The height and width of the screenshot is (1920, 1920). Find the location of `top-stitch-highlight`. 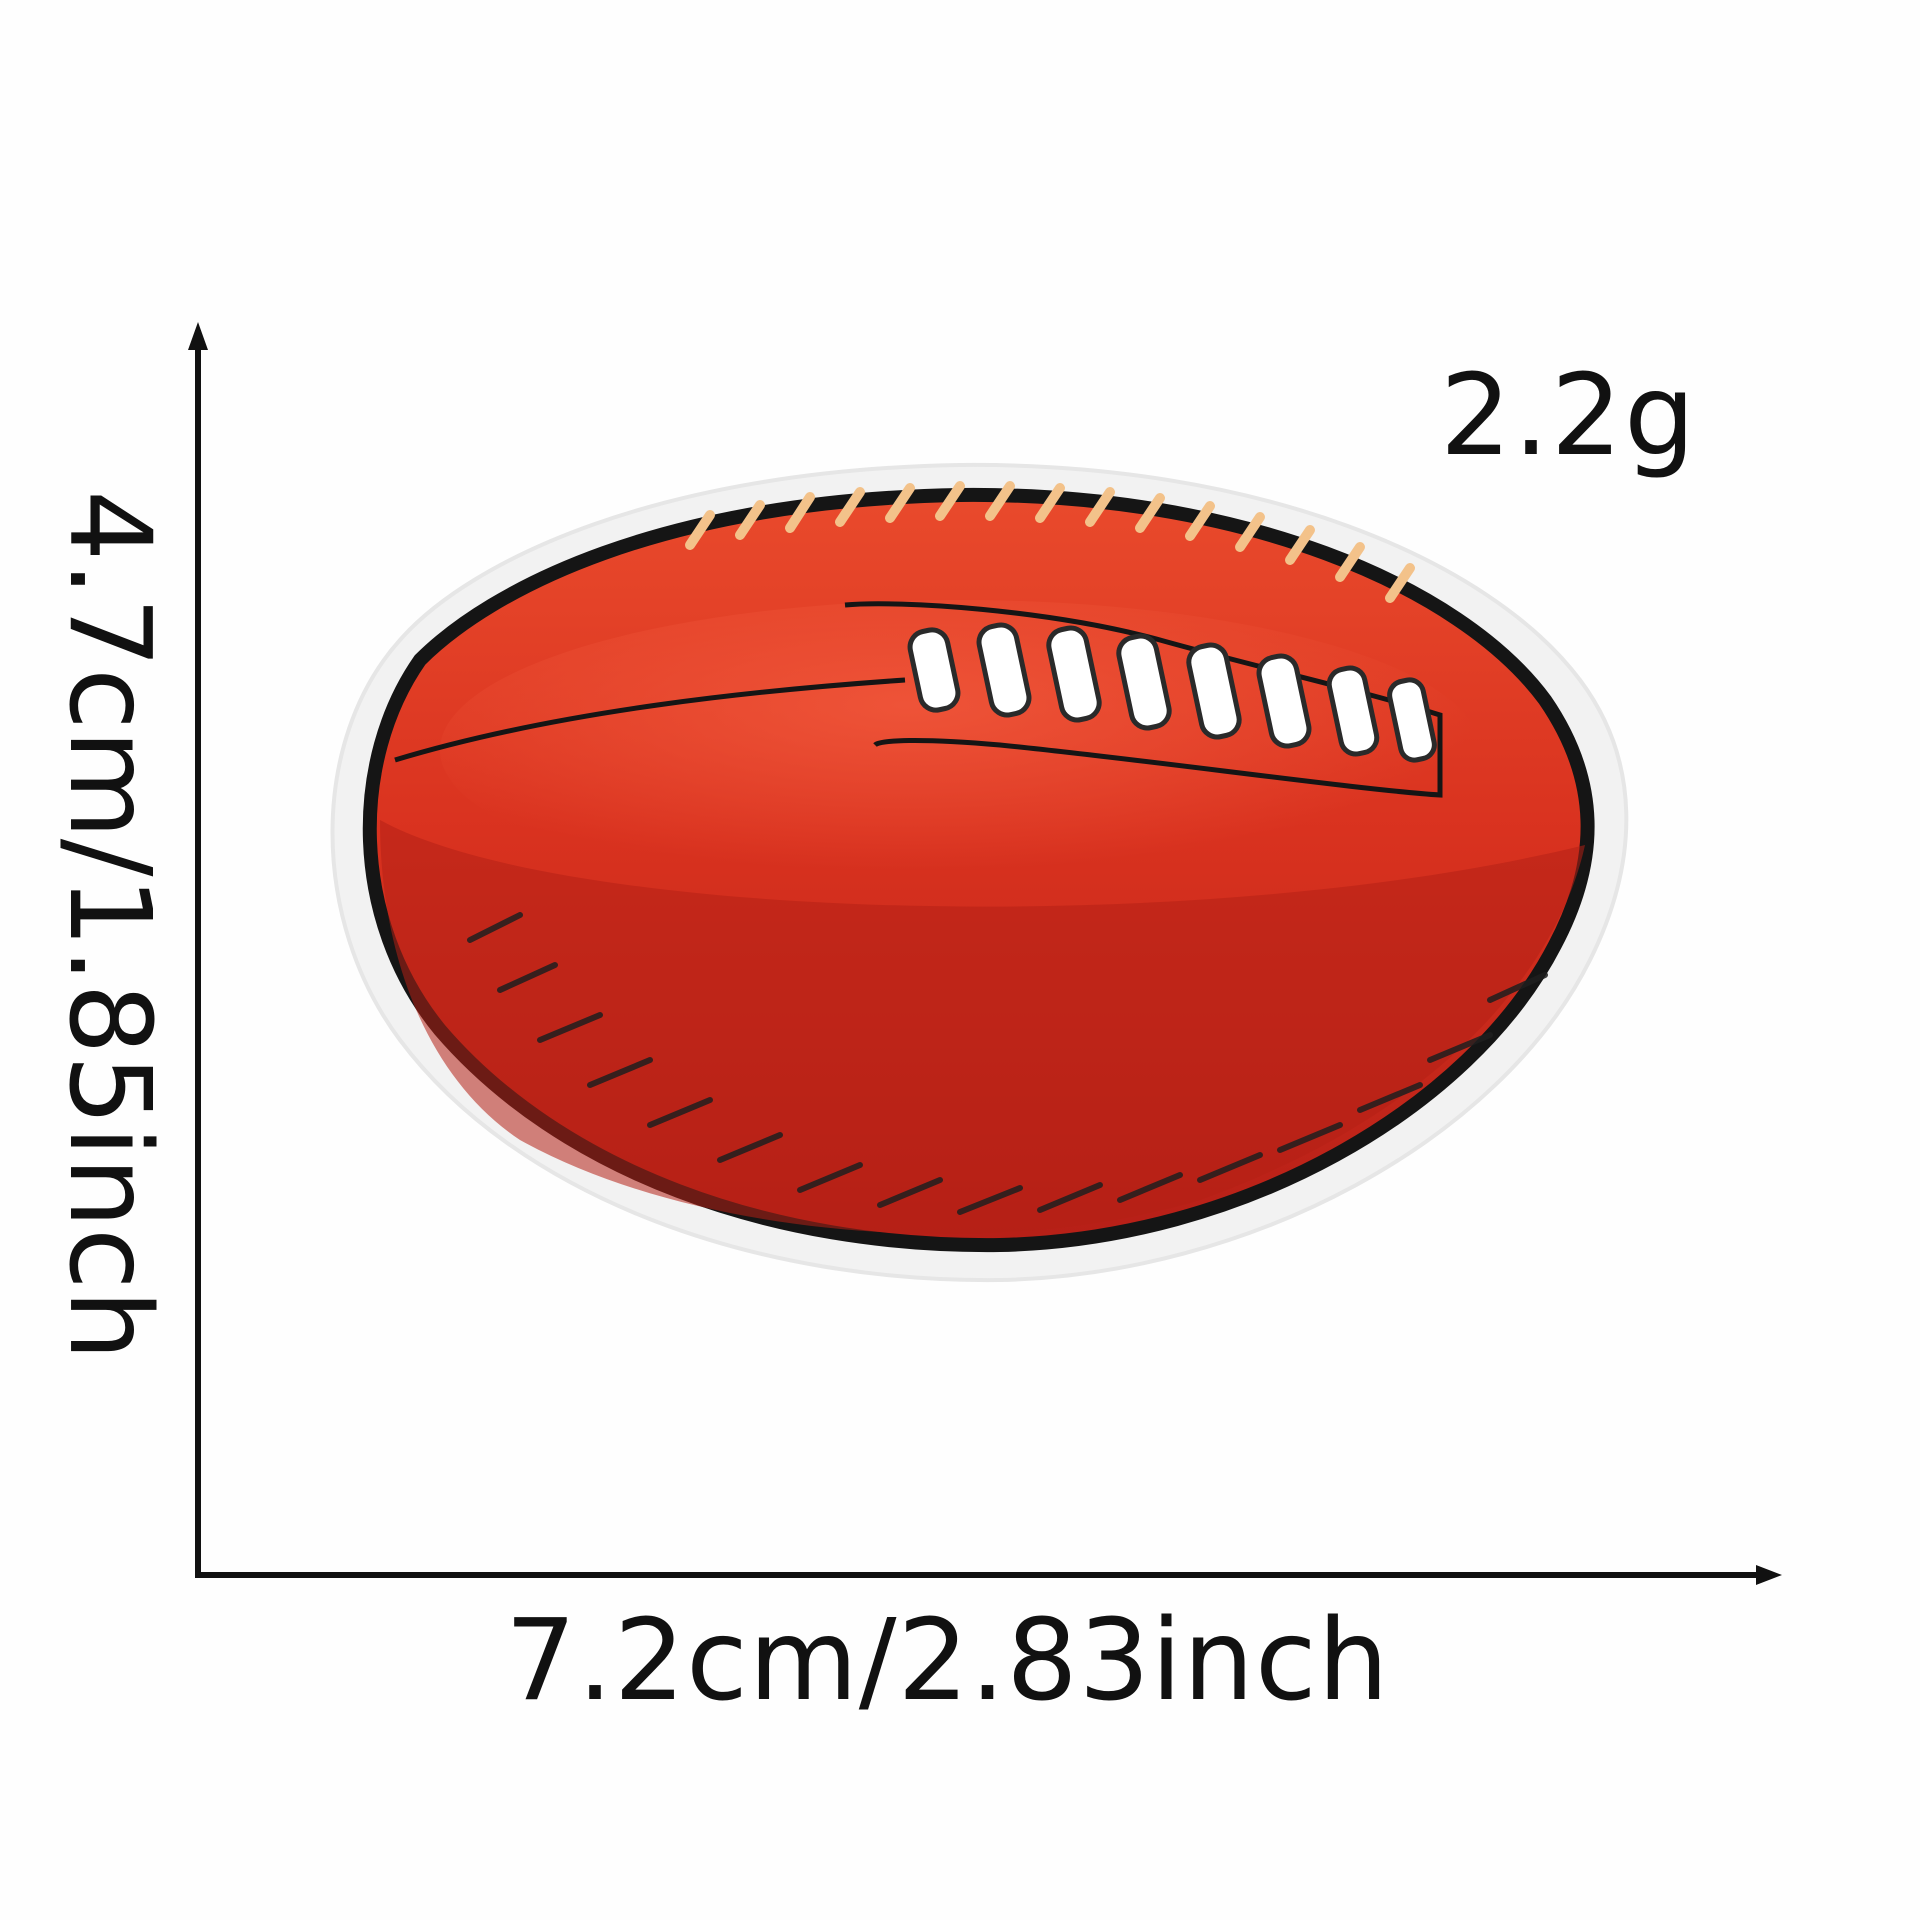

top-stitch-highlight is located at coordinates (1050, 542).